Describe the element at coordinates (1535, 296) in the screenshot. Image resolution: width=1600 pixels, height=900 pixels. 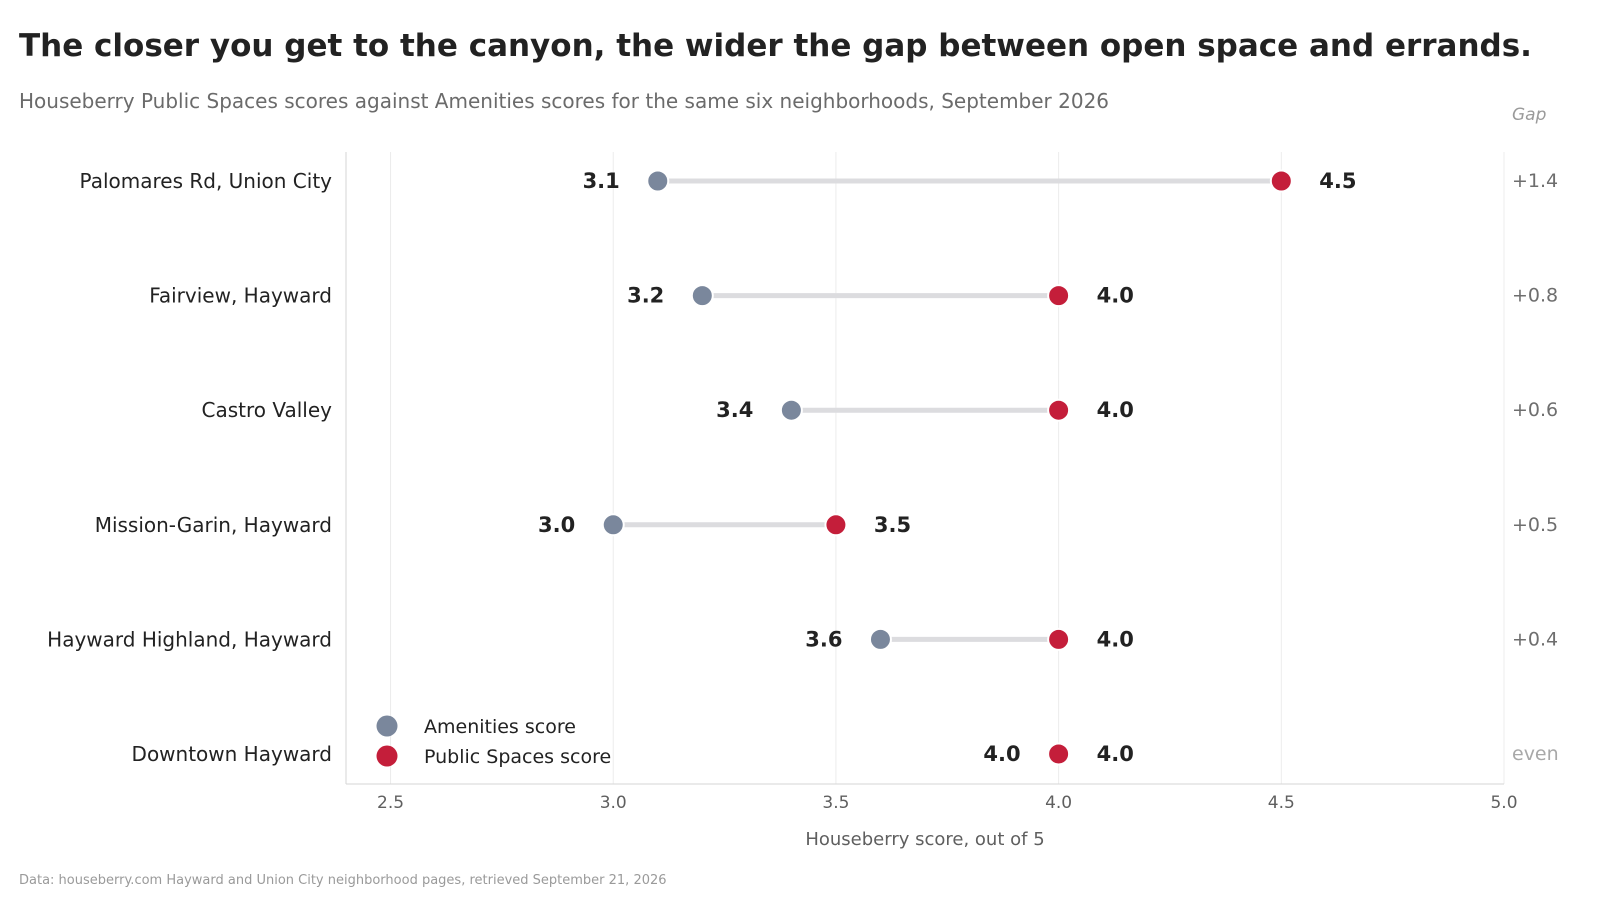
I see `gap-value: +0.8` at that location.